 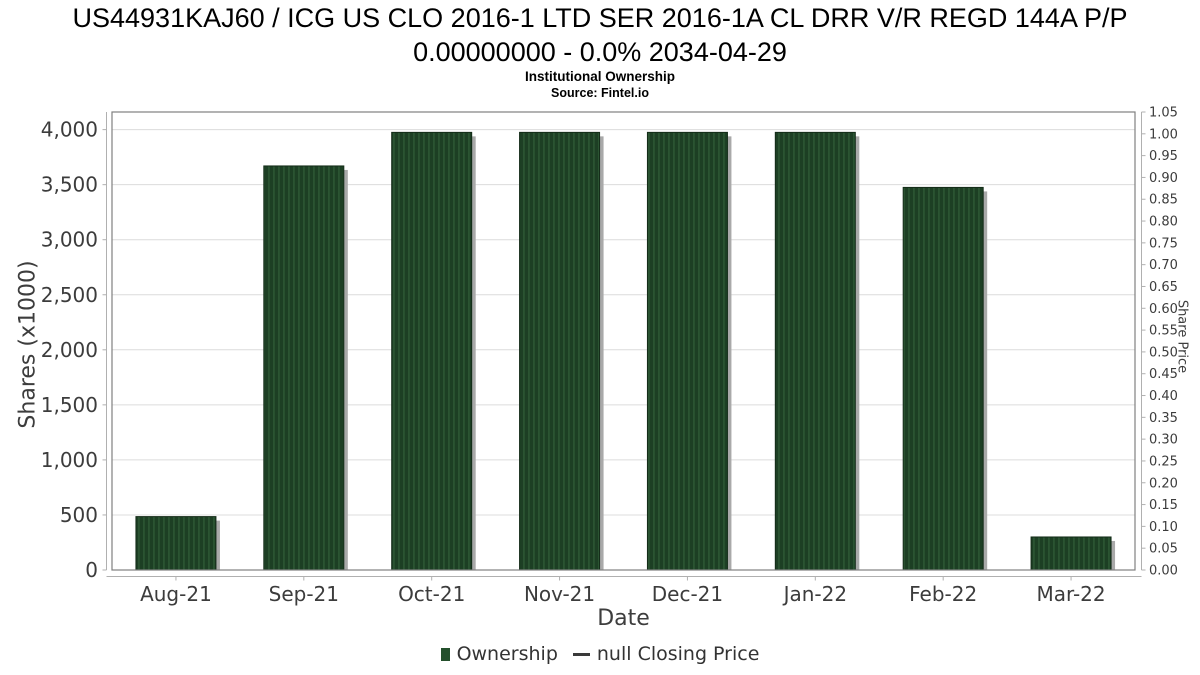 What do you see at coordinates (1163, 483) in the screenshot?
I see `y-right-tick-label: 0.20` at bounding box center [1163, 483].